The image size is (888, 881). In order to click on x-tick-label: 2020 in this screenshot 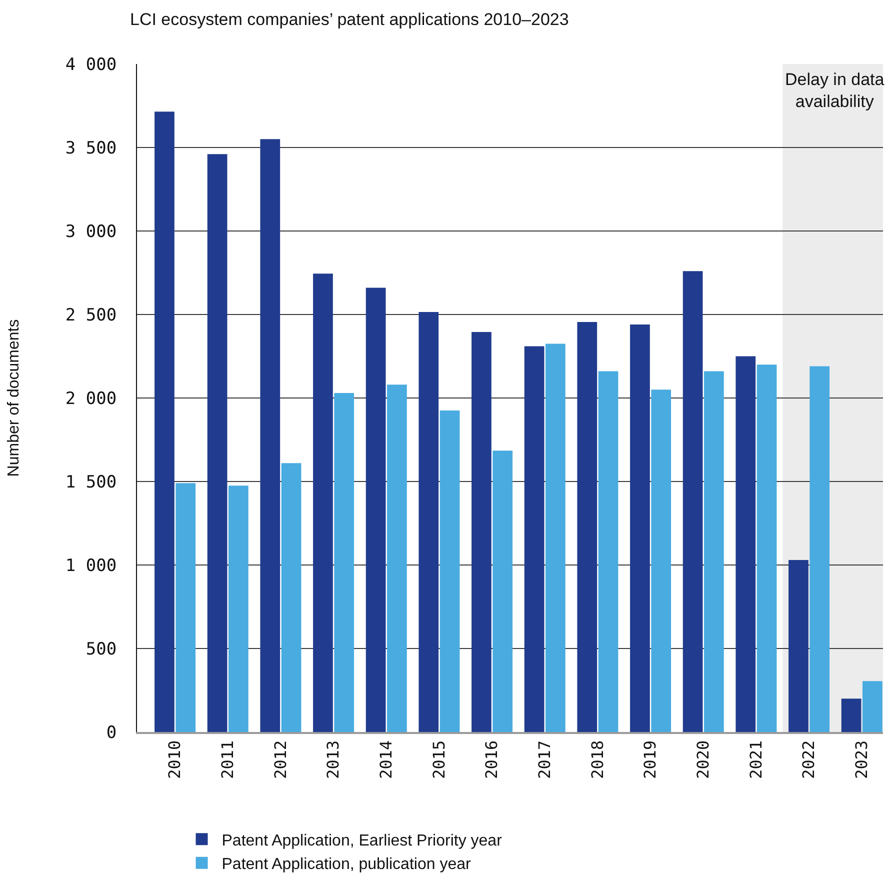, I will do `click(703, 759)`.